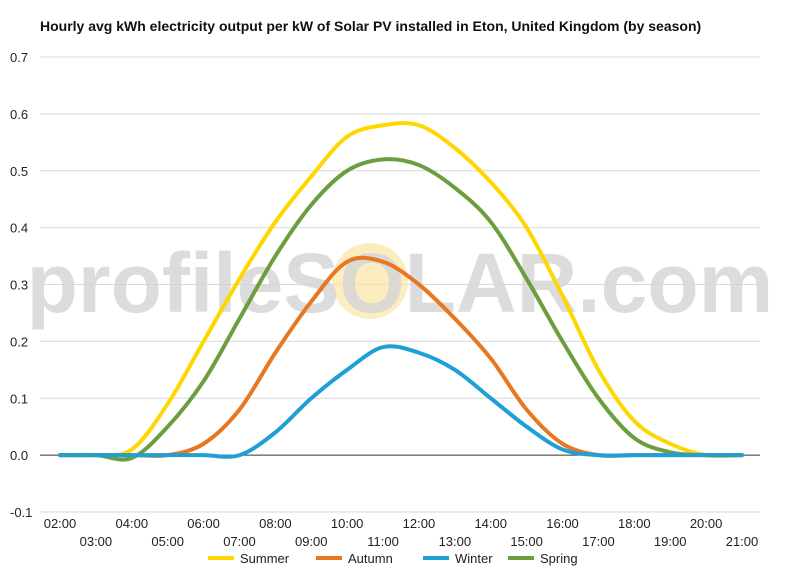  Describe the element at coordinates (311, 541) in the screenshot. I see `x-tick-label: 09:00` at that location.